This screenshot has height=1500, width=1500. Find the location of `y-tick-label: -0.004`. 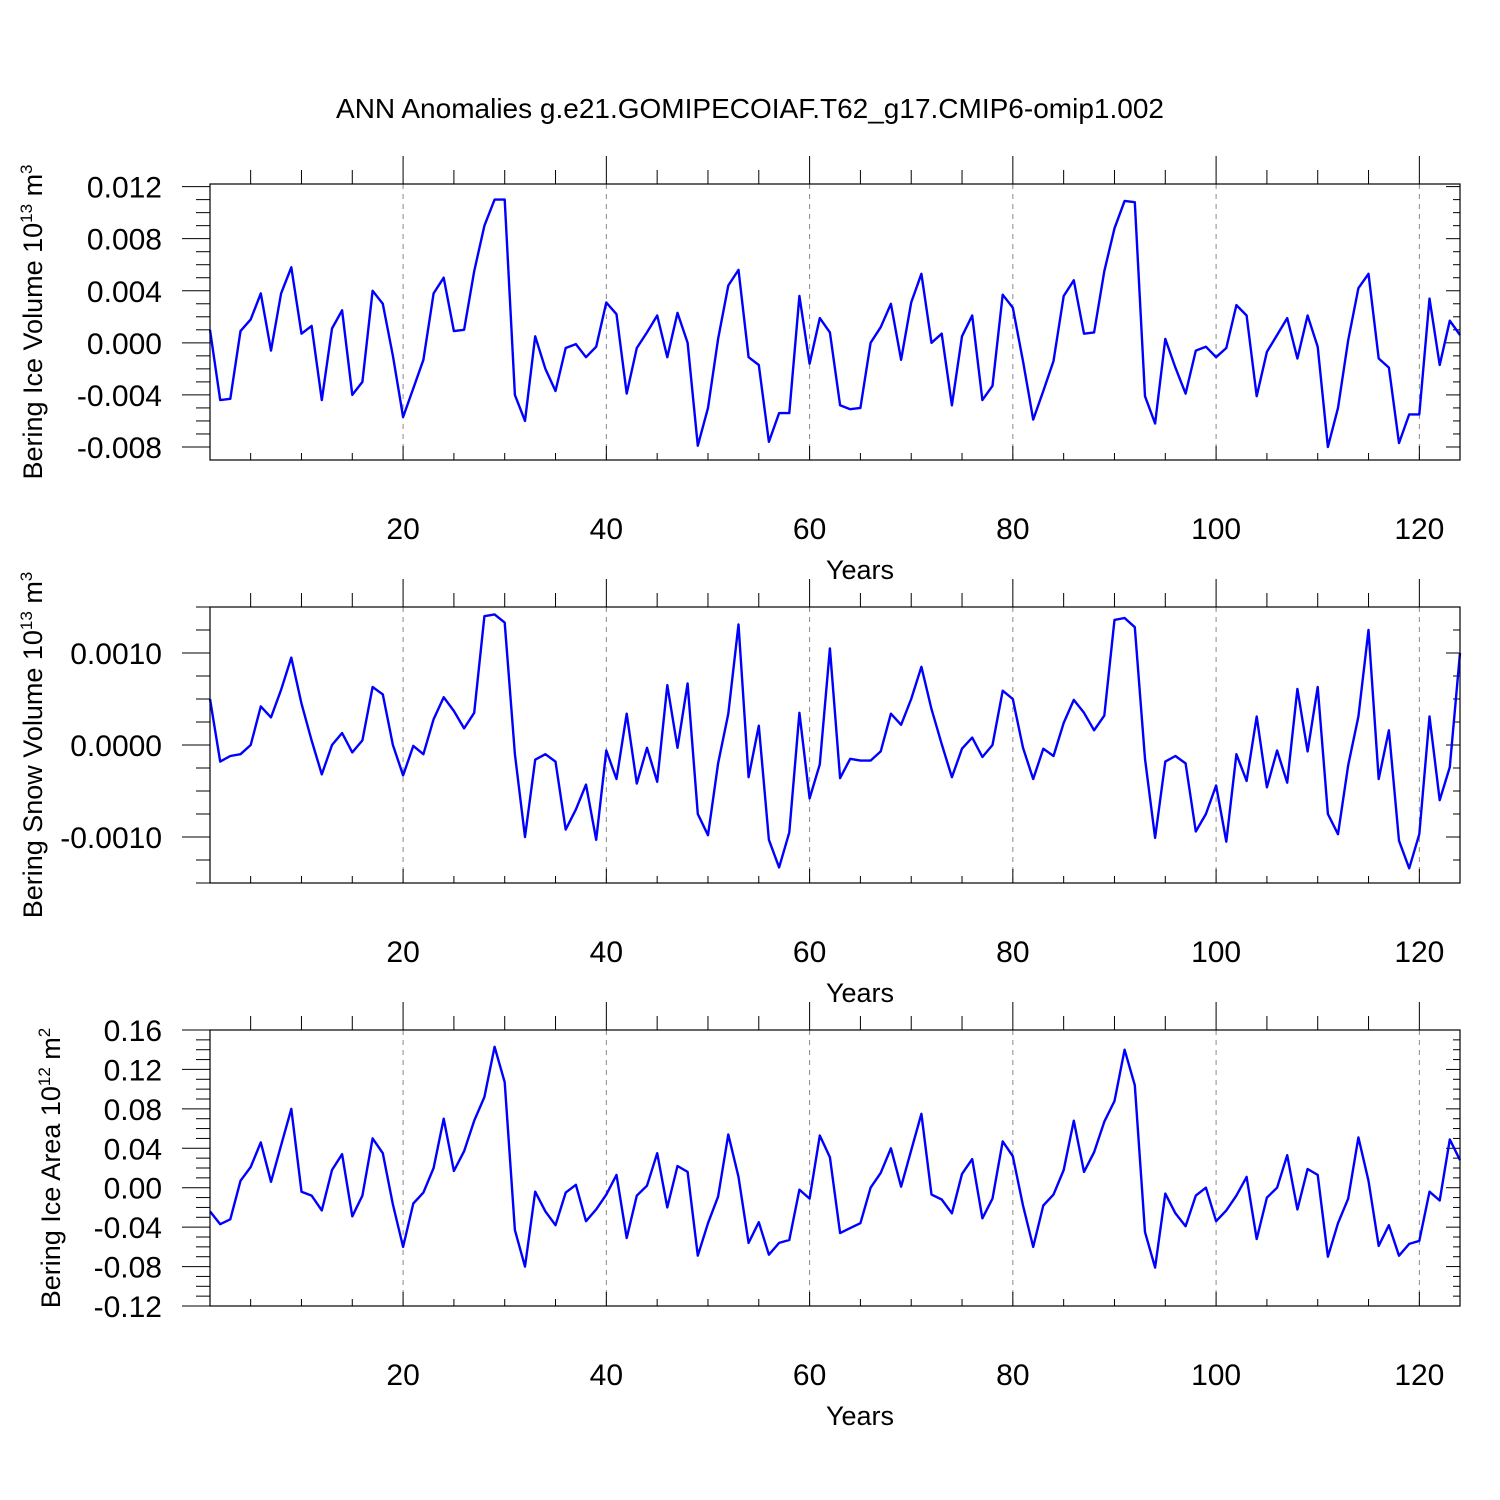

y-tick-label: -0.004 is located at coordinates (119, 396).